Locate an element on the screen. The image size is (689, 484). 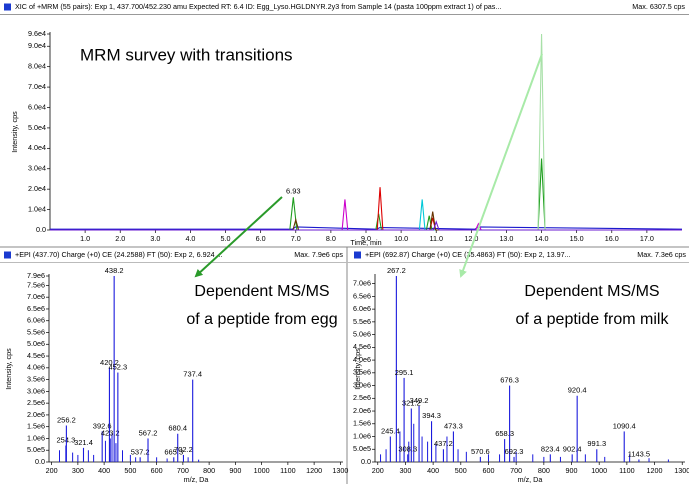
x-tick-label: 700 is located at coordinates (516, 470).